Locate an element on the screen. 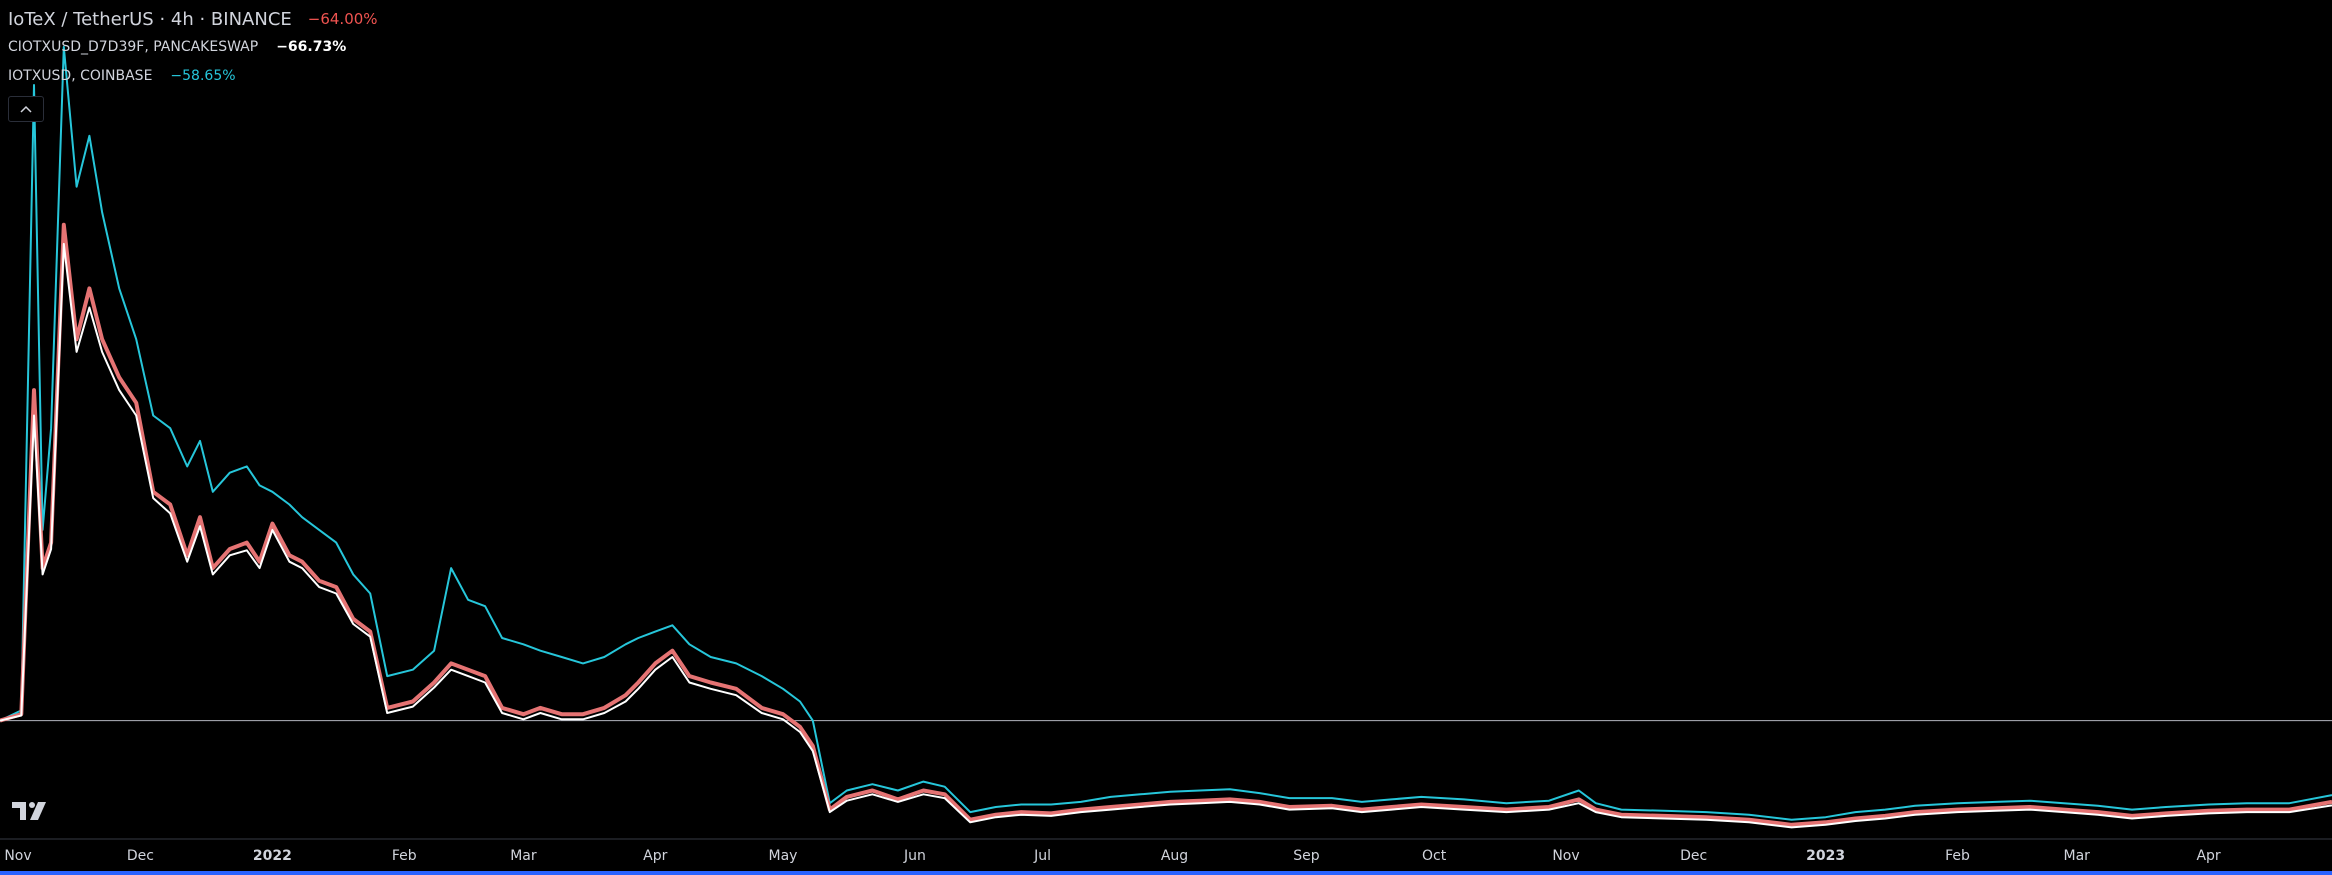 The width and height of the screenshot is (2332, 875). collapse-legend-button is located at coordinates (26, 109).